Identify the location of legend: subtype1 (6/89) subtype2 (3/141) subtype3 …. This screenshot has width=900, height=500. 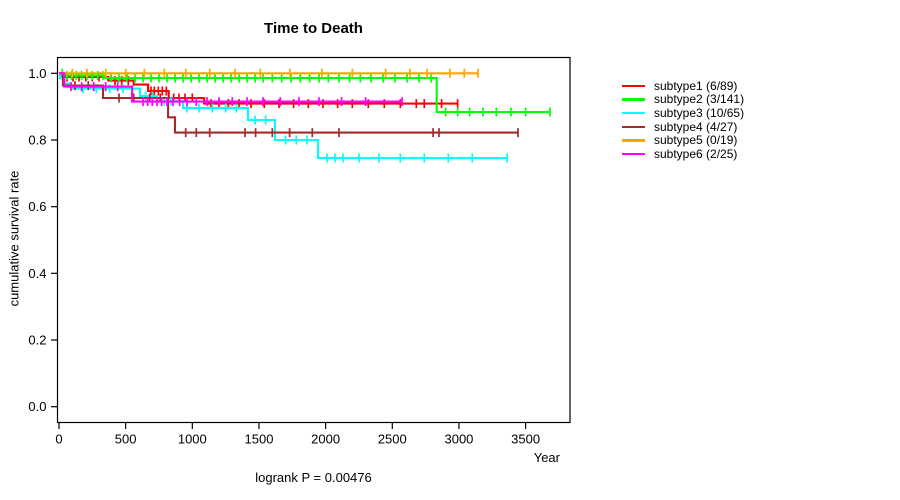
(683, 120).